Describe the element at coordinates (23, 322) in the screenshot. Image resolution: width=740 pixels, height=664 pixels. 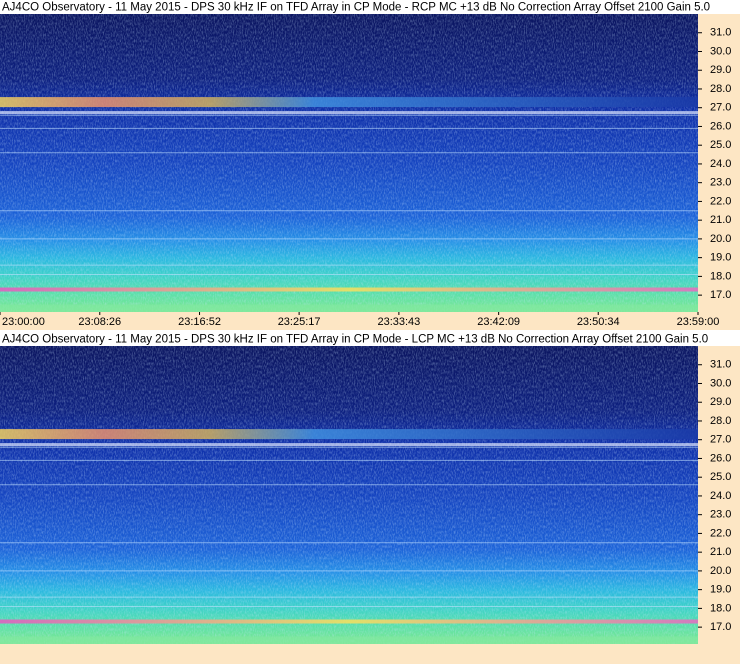
I see `x-tick-label: 23:00:00` at that location.